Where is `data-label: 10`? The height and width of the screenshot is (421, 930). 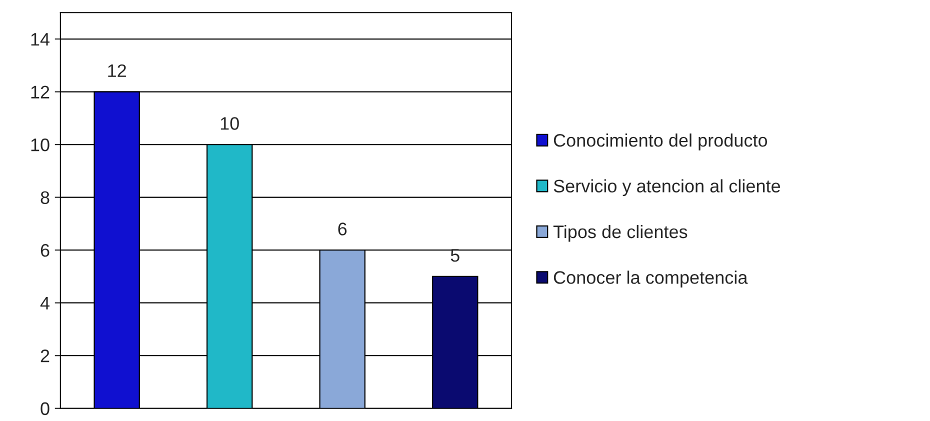 data-label: 10 is located at coordinates (229, 123).